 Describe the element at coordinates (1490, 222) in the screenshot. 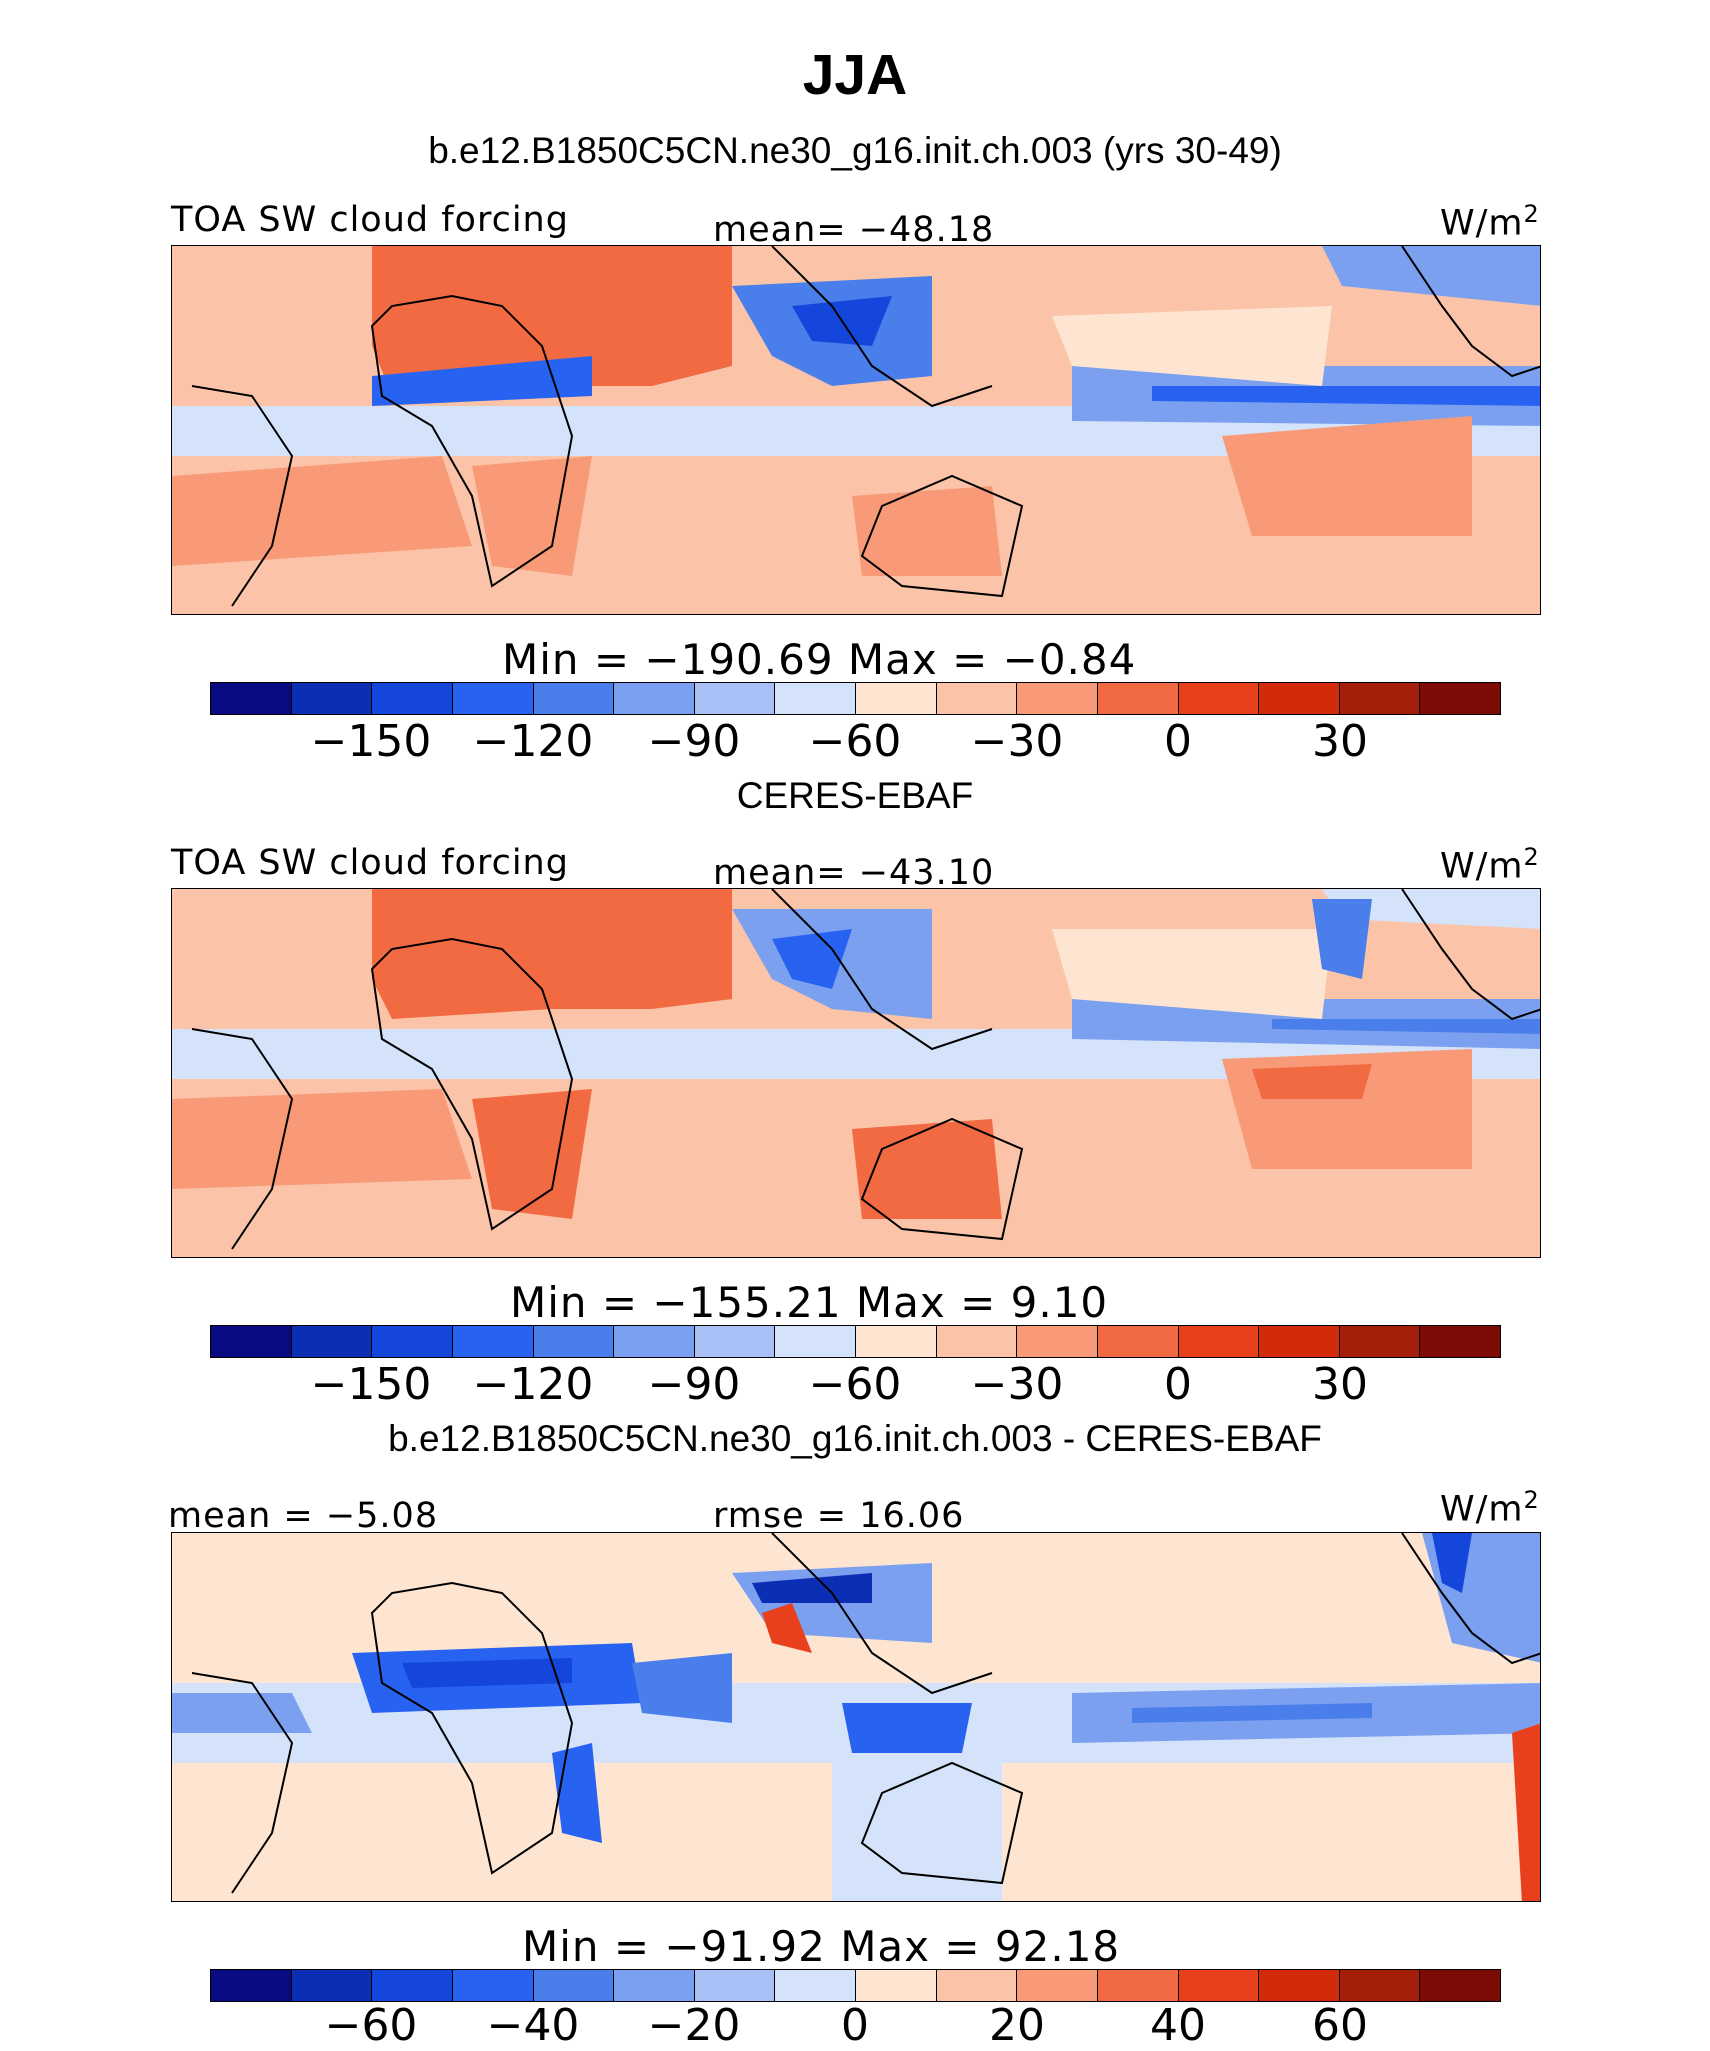

I see `panel1-units-label: W/m2` at that location.